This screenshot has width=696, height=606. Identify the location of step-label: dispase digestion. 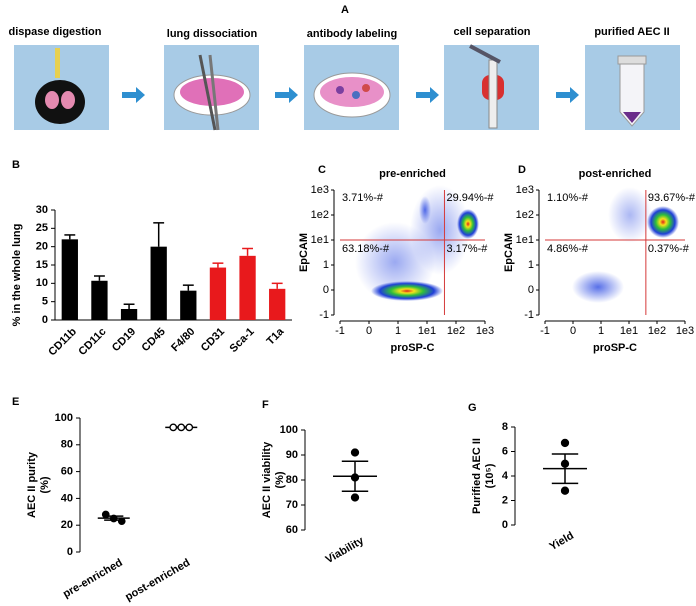
(55, 32).